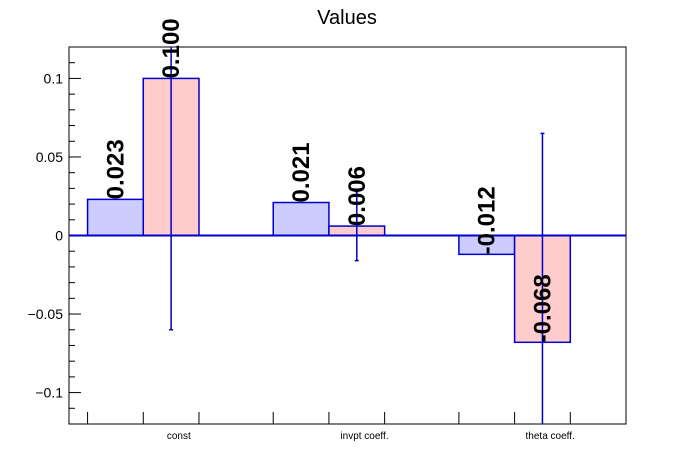 Image resolution: width=696 pixels, height=472 pixels. What do you see at coordinates (364, 436) in the screenshot?
I see `x-tick-label: invpt coeff.` at bounding box center [364, 436].